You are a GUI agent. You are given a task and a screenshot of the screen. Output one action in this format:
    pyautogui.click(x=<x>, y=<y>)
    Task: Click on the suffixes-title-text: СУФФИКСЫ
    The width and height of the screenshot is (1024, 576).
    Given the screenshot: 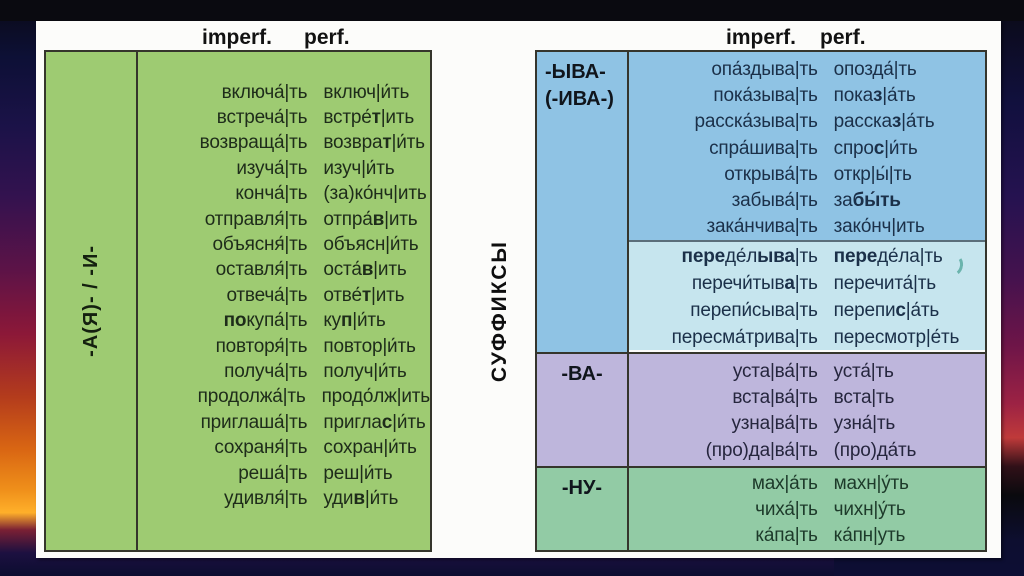 What is the action you would take?
    pyautogui.click(x=499, y=311)
    